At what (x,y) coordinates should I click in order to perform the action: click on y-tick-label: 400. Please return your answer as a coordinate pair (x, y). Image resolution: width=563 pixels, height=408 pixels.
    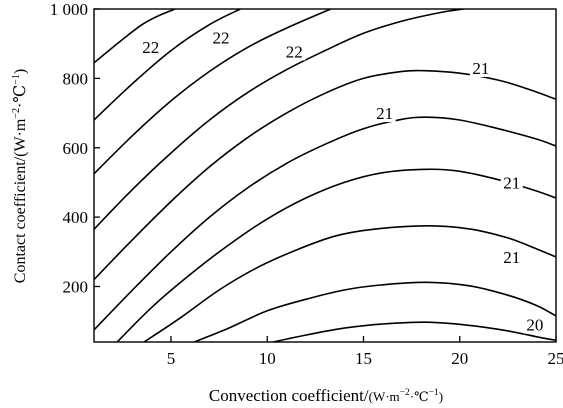
    Looking at the image, I should click on (76, 217).